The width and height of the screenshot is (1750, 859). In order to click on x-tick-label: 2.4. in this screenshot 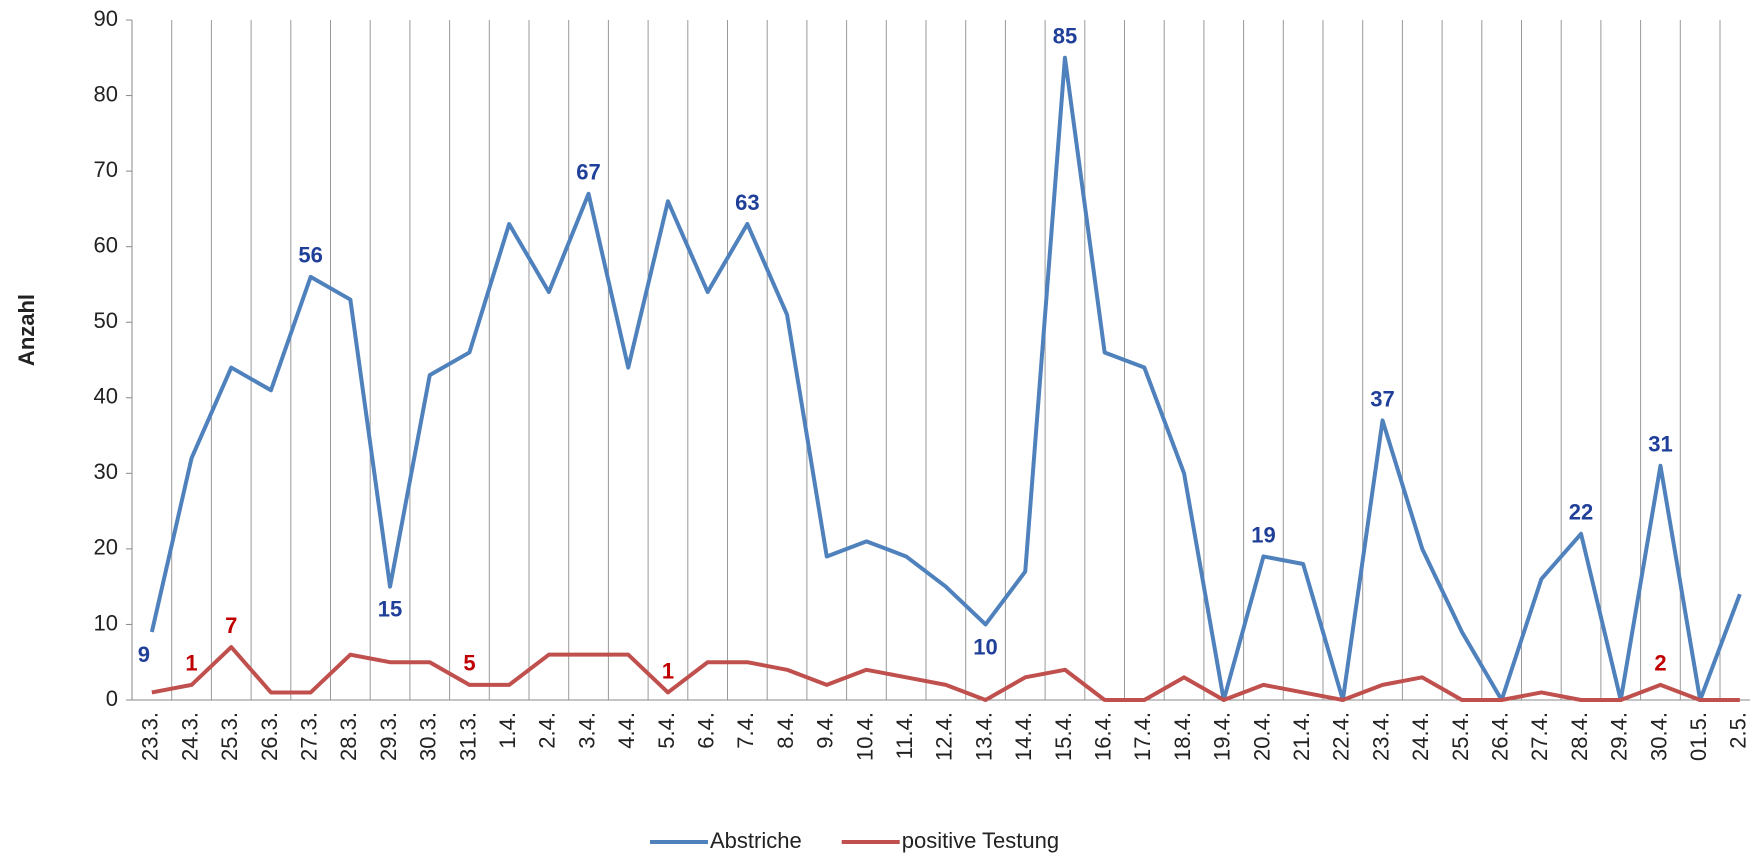, I will do `click(547, 730)`.